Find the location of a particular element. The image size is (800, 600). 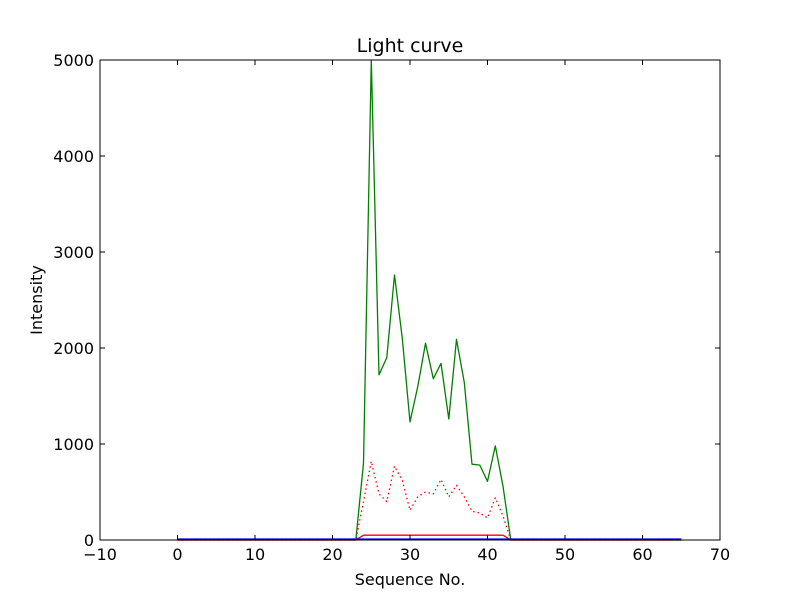

x-tick-label: 40 is located at coordinates (487, 554).